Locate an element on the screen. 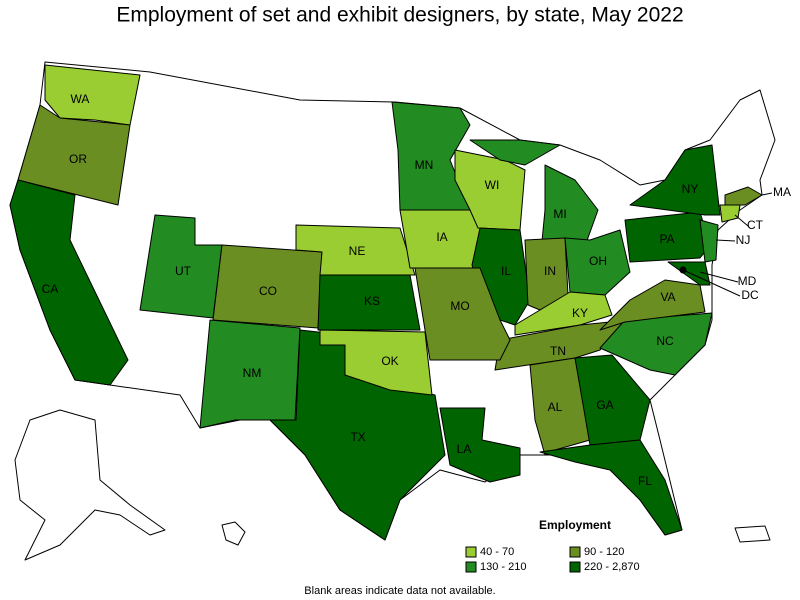  state-label: CA is located at coordinates (50, 289).